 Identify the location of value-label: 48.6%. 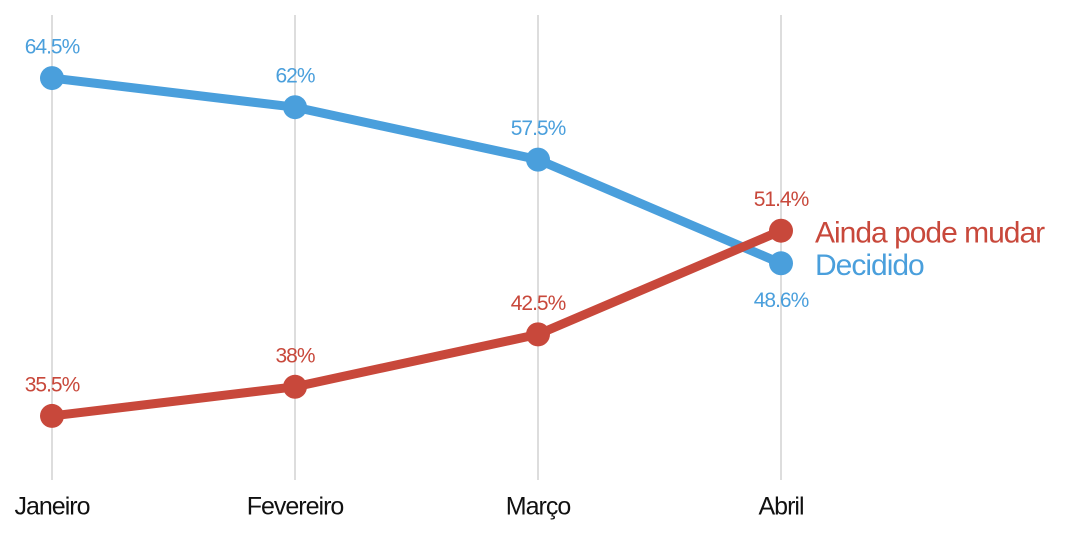
(781, 300).